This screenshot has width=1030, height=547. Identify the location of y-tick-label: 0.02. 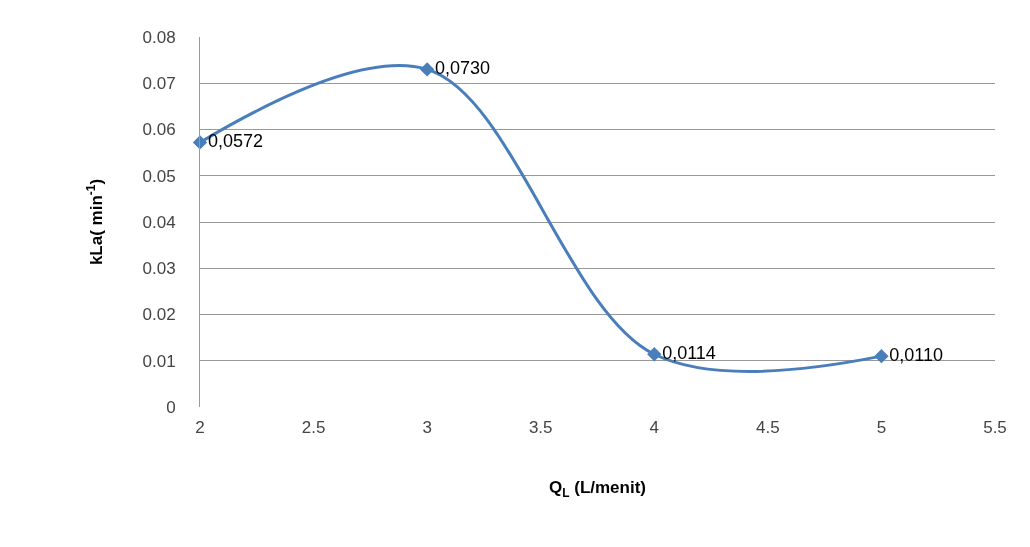
(159, 315).